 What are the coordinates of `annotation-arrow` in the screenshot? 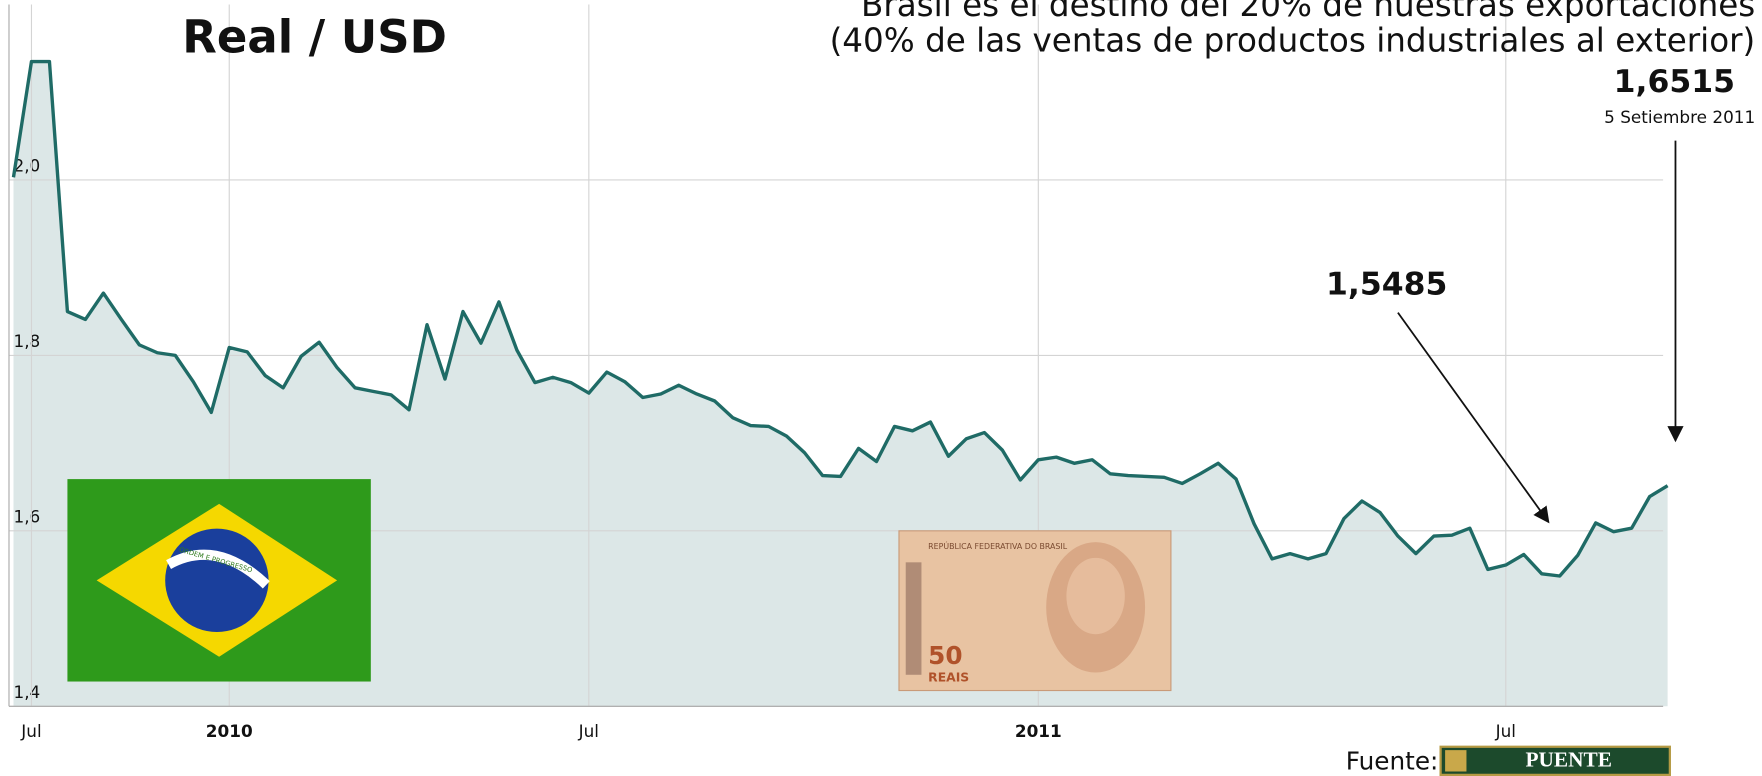 It's located at (1473, 418).